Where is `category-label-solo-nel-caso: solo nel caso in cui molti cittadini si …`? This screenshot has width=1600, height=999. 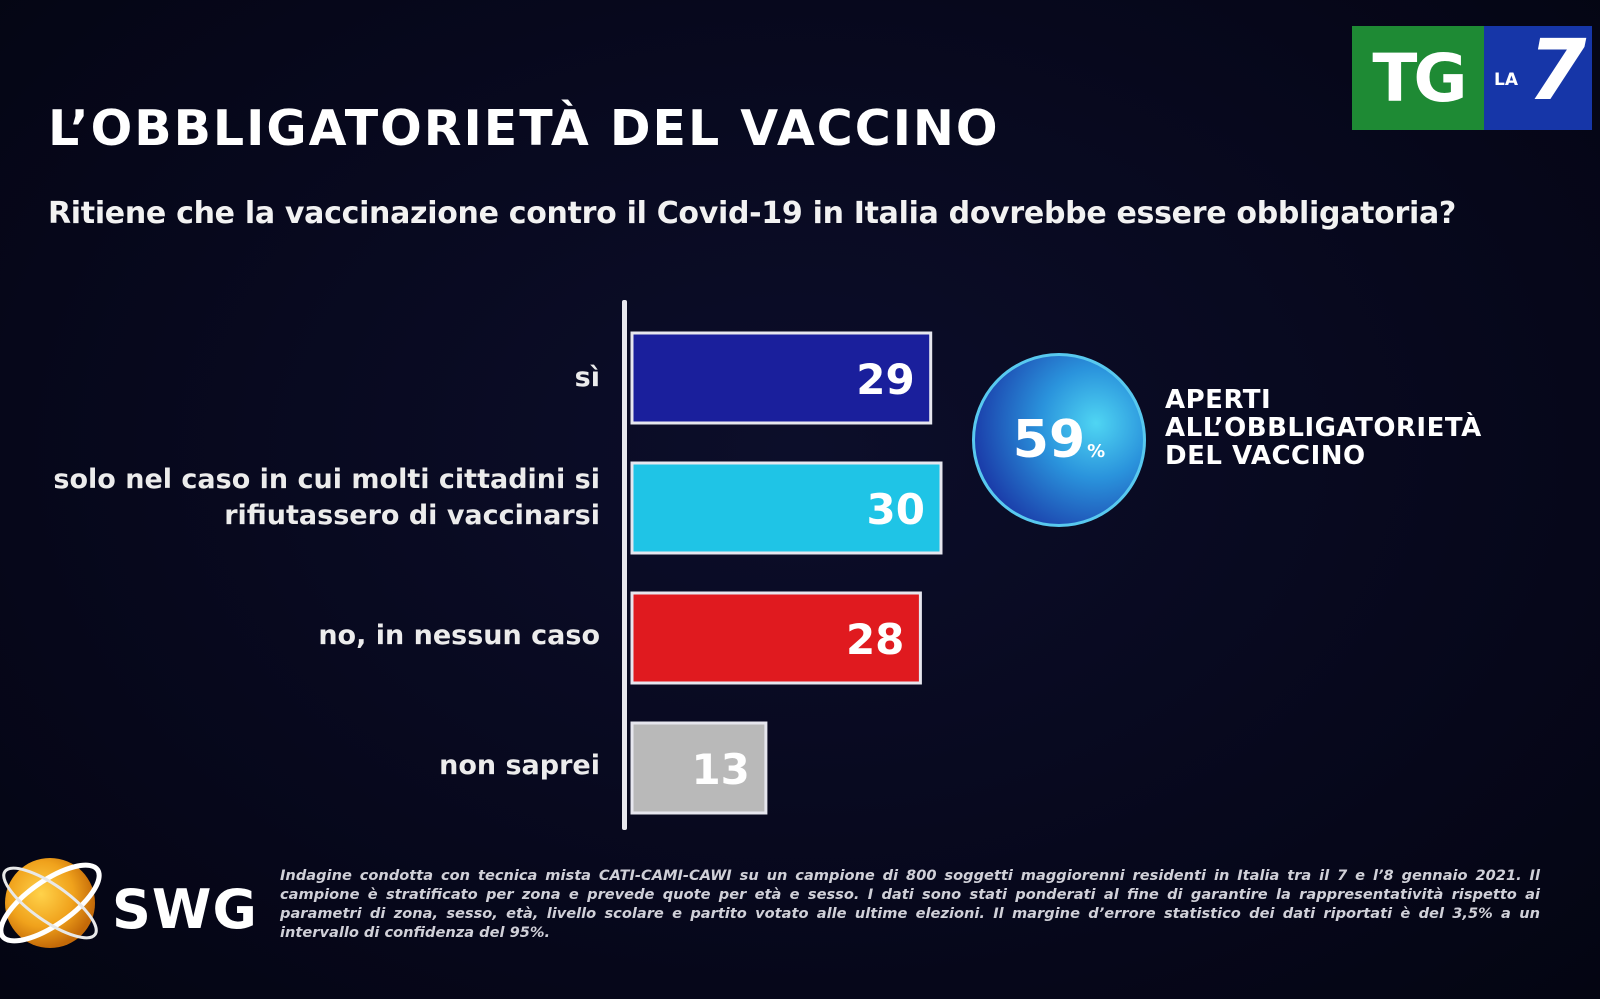 category-label-solo-nel-caso: solo nel caso in cui molti cittadini si … is located at coordinates (326, 497).